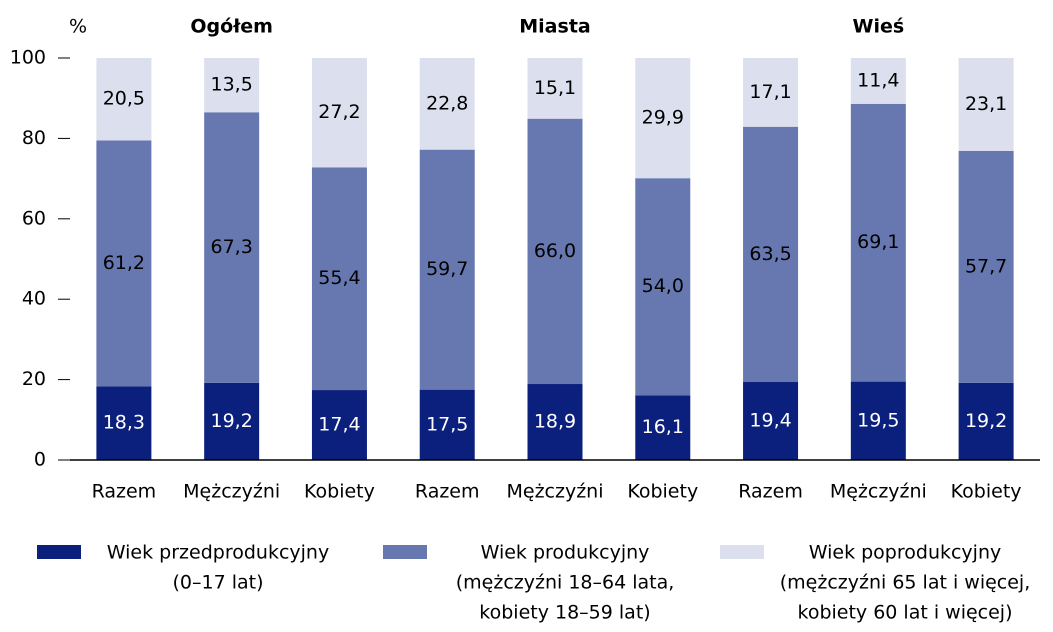 This screenshot has height=632, width=1053. What do you see at coordinates (34, 299) in the screenshot?
I see `y-tick-label: 40` at bounding box center [34, 299].